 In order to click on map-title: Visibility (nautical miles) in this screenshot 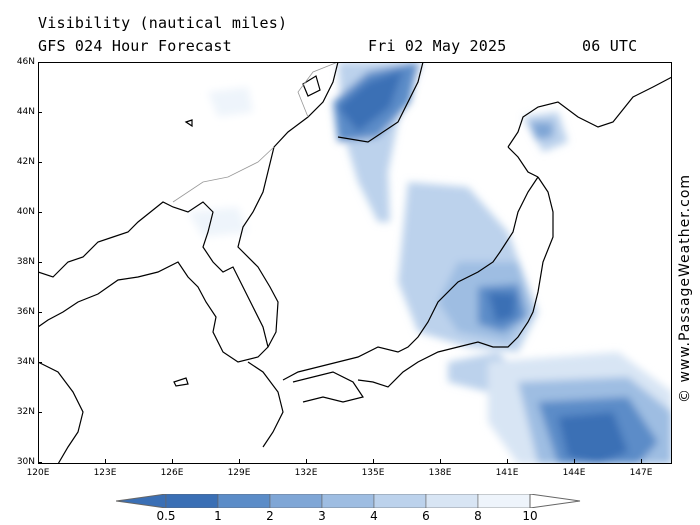, I will do `click(163, 23)`.